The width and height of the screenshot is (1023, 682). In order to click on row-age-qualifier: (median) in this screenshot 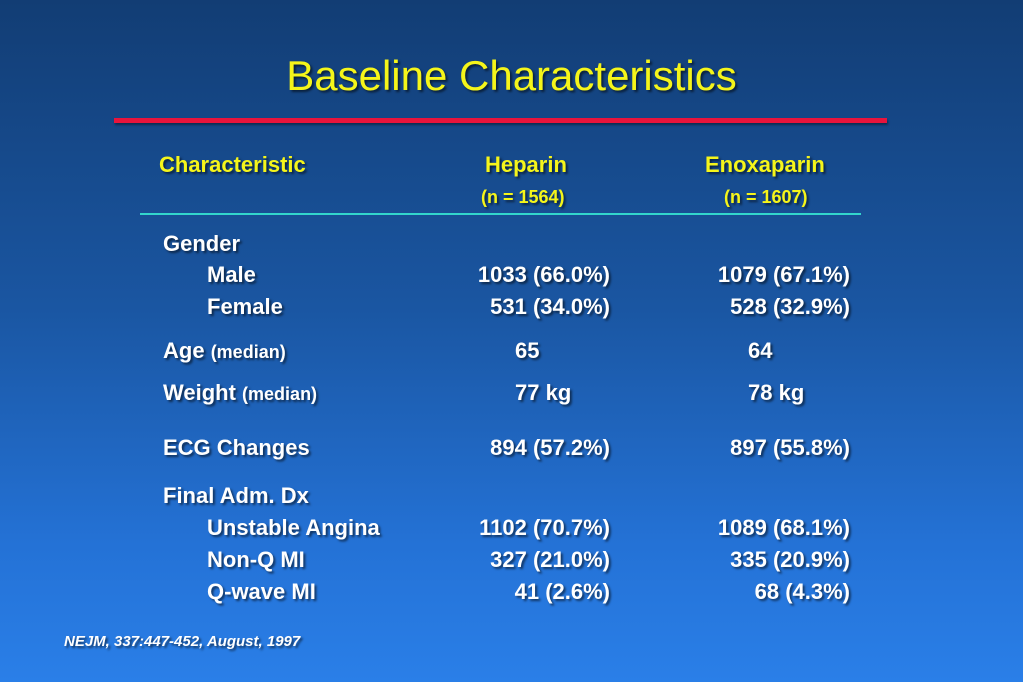, I will do `click(248, 352)`.